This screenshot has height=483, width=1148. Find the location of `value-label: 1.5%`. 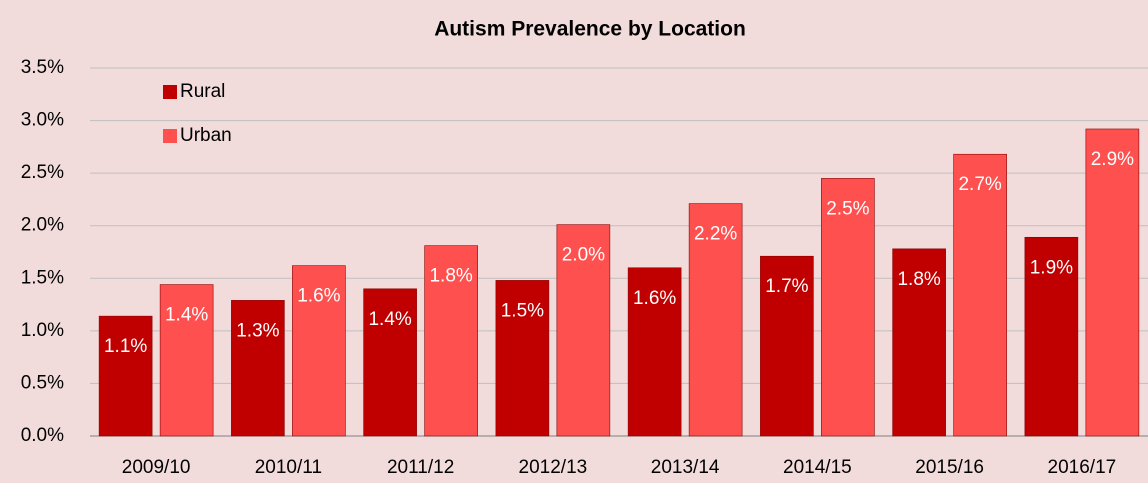

value-label: 1.5% is located at coordinates (522, 310).